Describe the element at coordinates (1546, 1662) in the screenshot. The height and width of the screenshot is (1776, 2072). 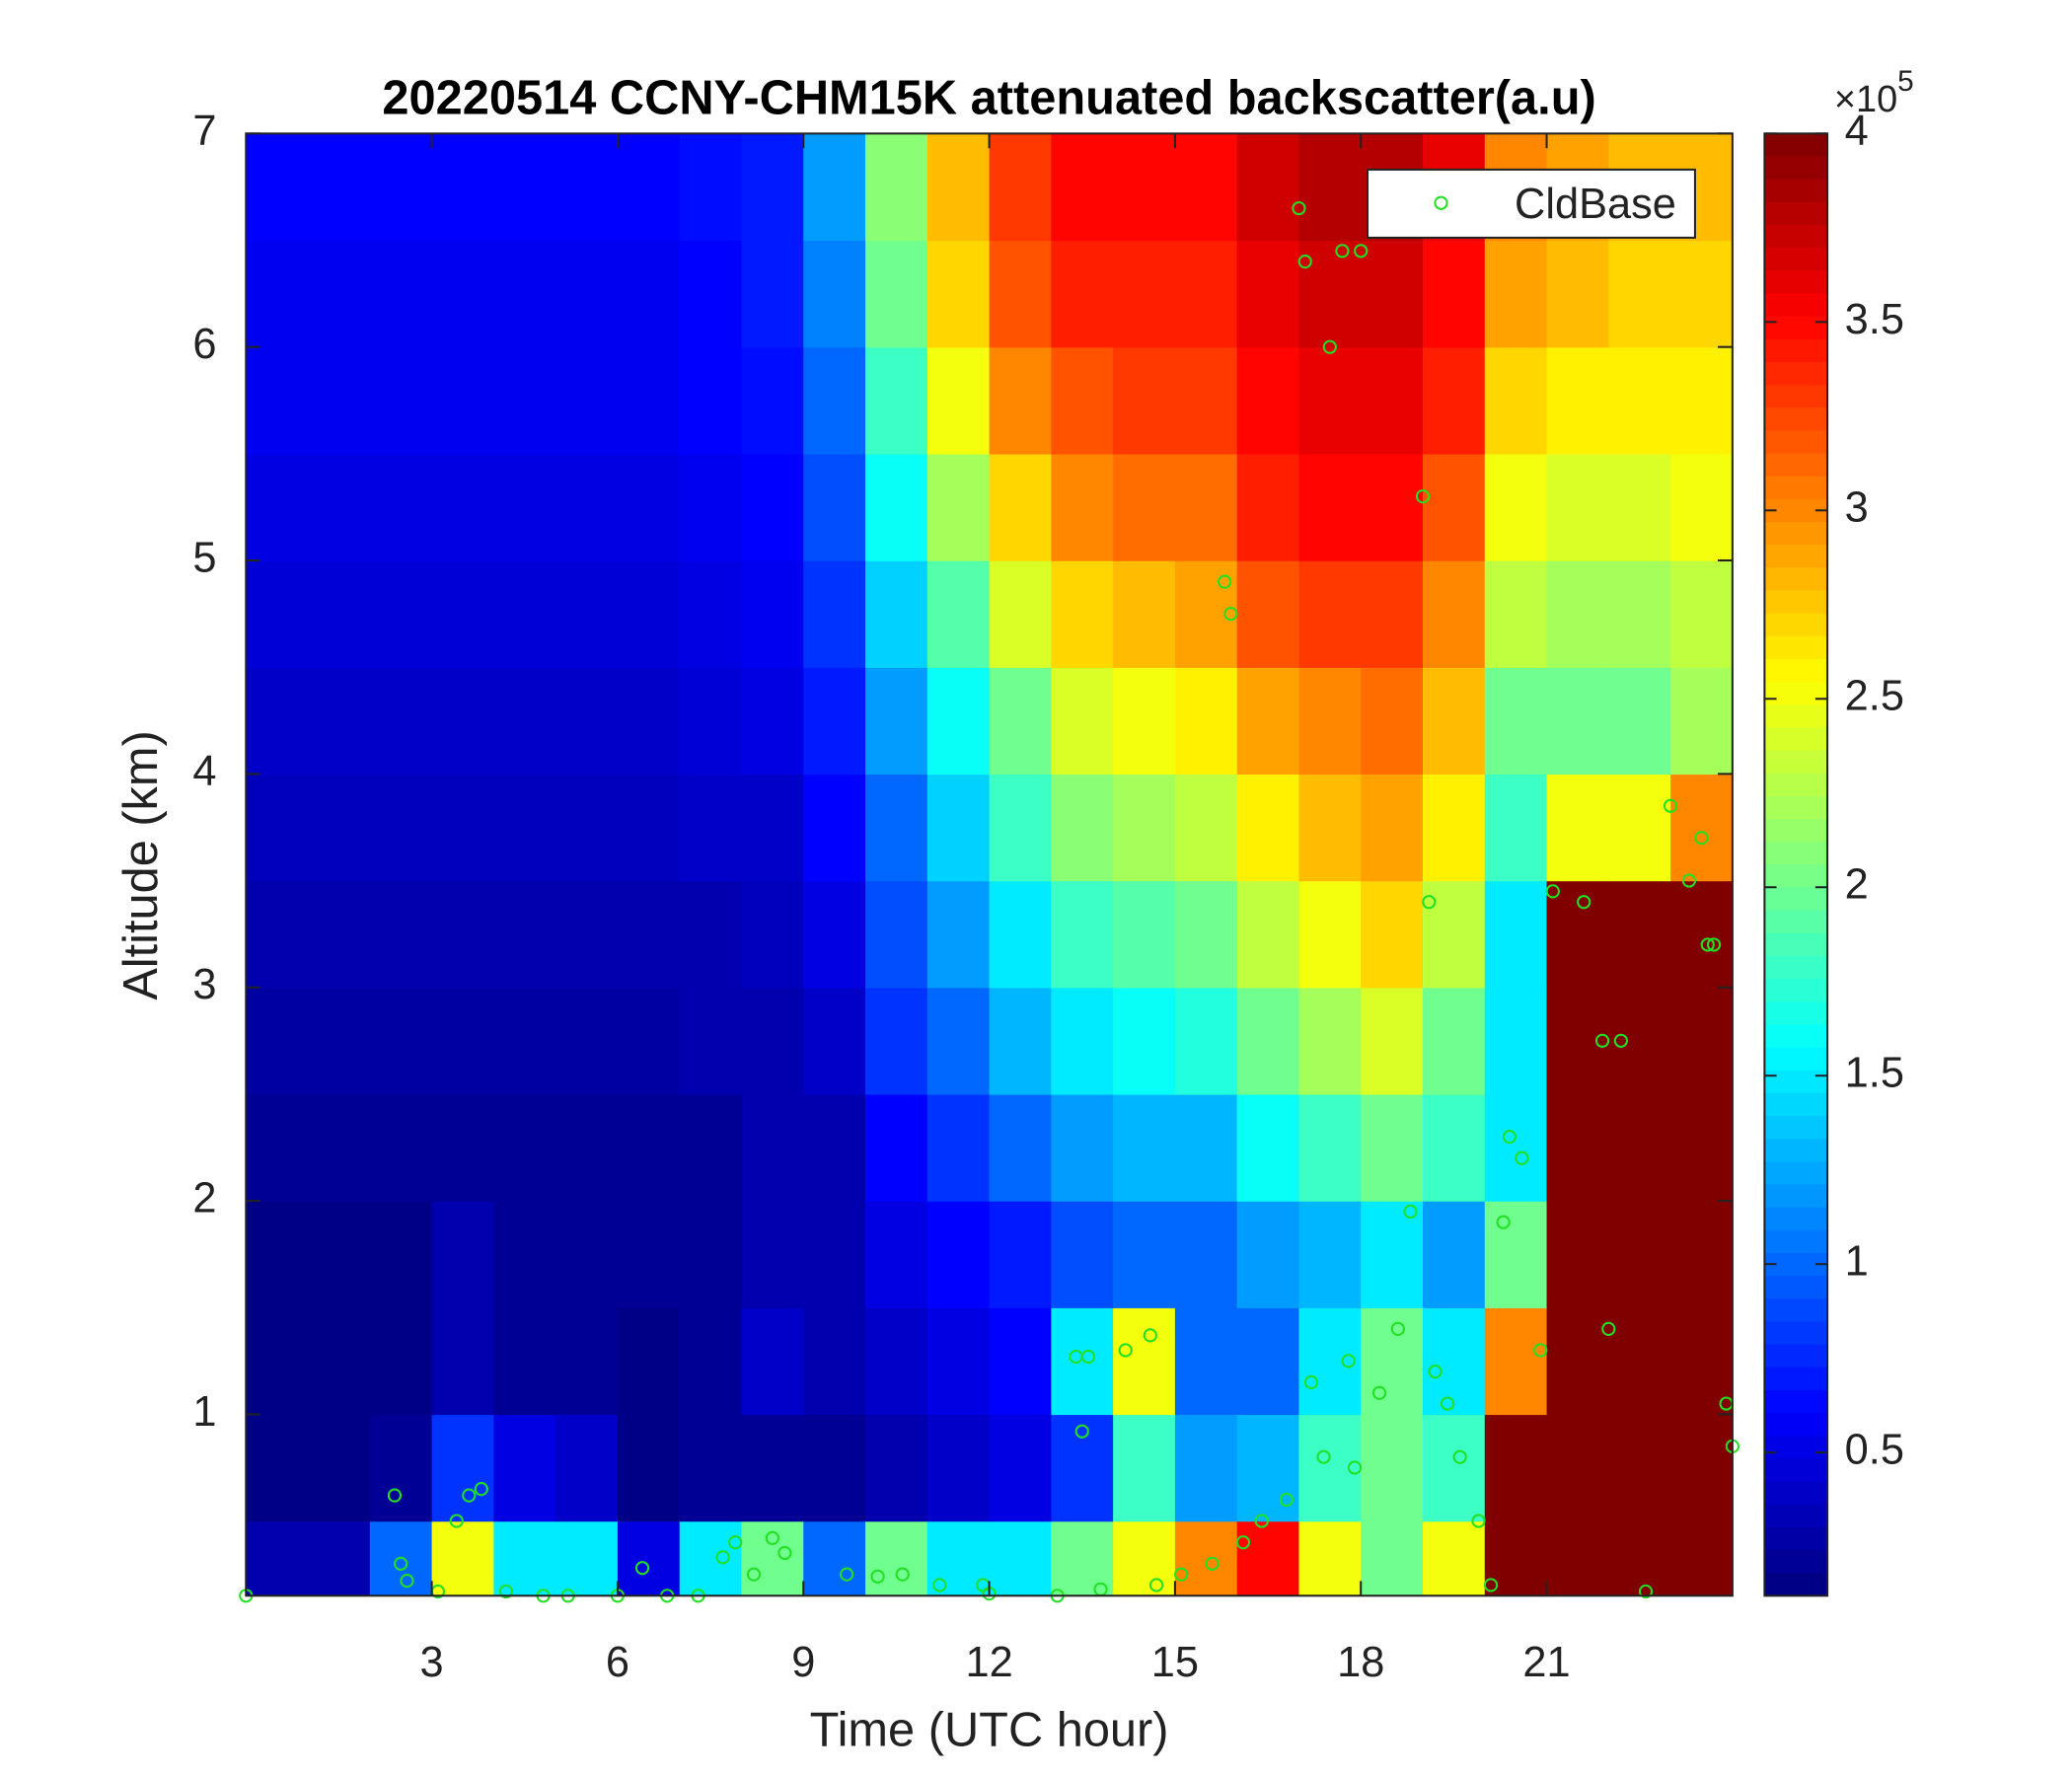
I see `x-tick-label: 21` at that location.